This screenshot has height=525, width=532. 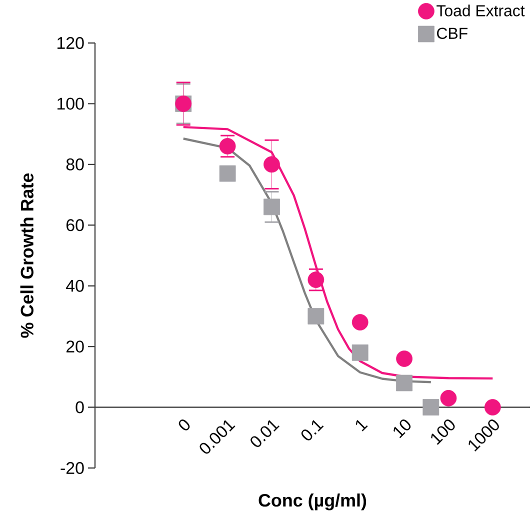 I want to click on legend-label: Toad Extract, so click(x=480, y=10).